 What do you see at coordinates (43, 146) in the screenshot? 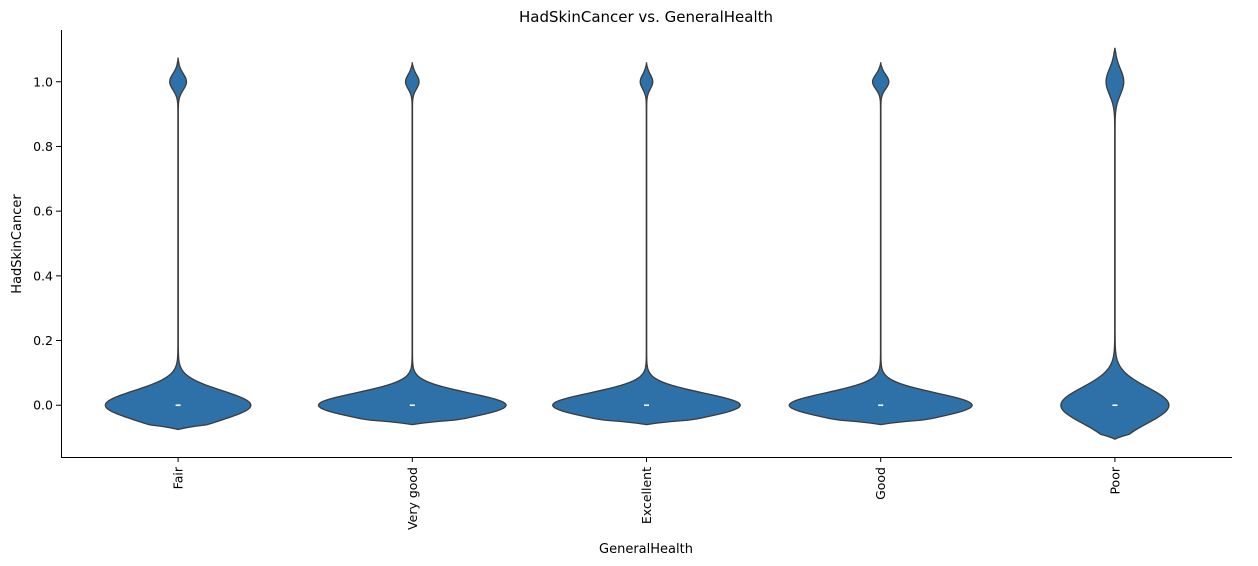
I see `y-tick-label: 0.8` at bounding box center [43, 146].